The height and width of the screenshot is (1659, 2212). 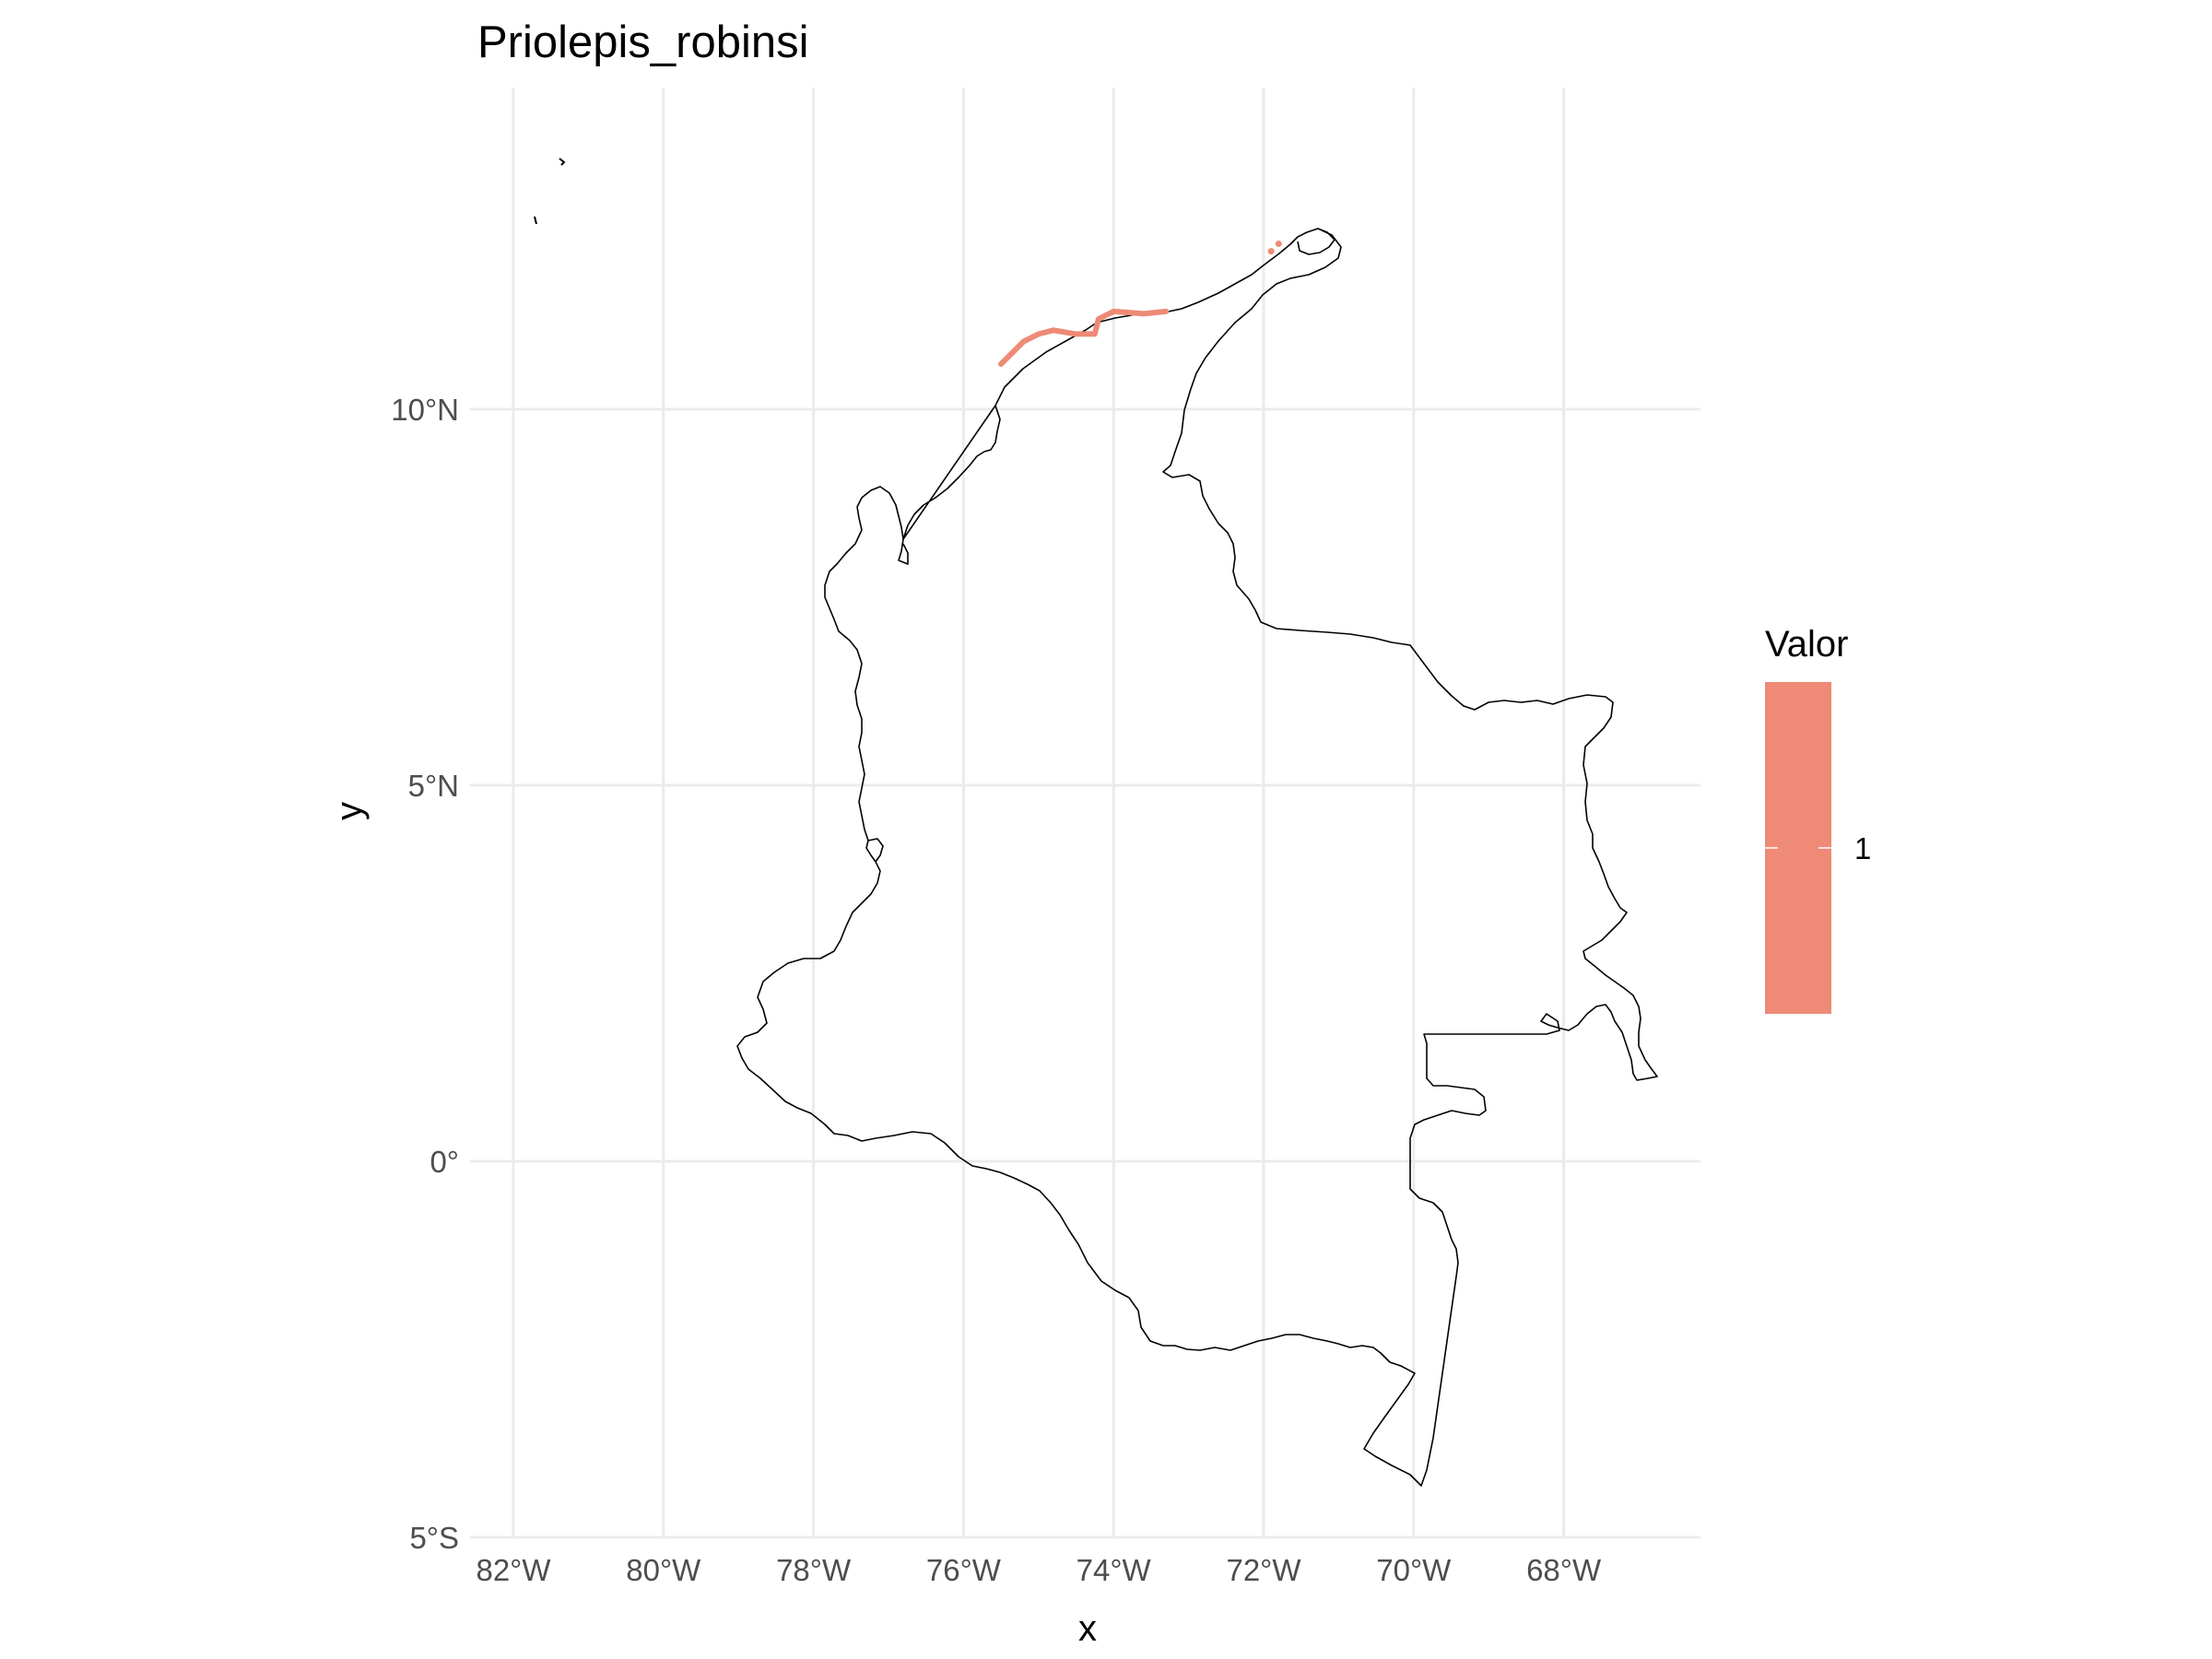 What do you see at coordinates (1087, 1628) in the screenshot?
I see `x-axis-title: x` at bounding box center [1087, 1628].